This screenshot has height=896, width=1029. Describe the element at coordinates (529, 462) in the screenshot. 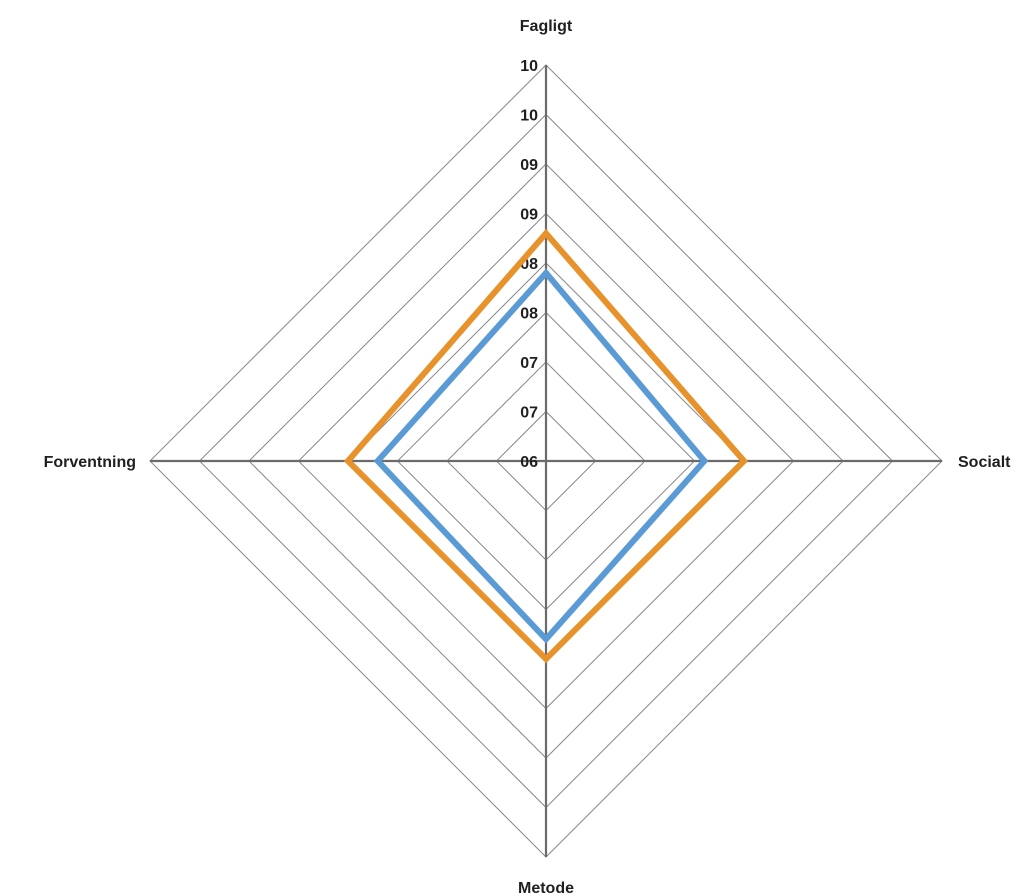

I see `tick-label: 06` at that location.